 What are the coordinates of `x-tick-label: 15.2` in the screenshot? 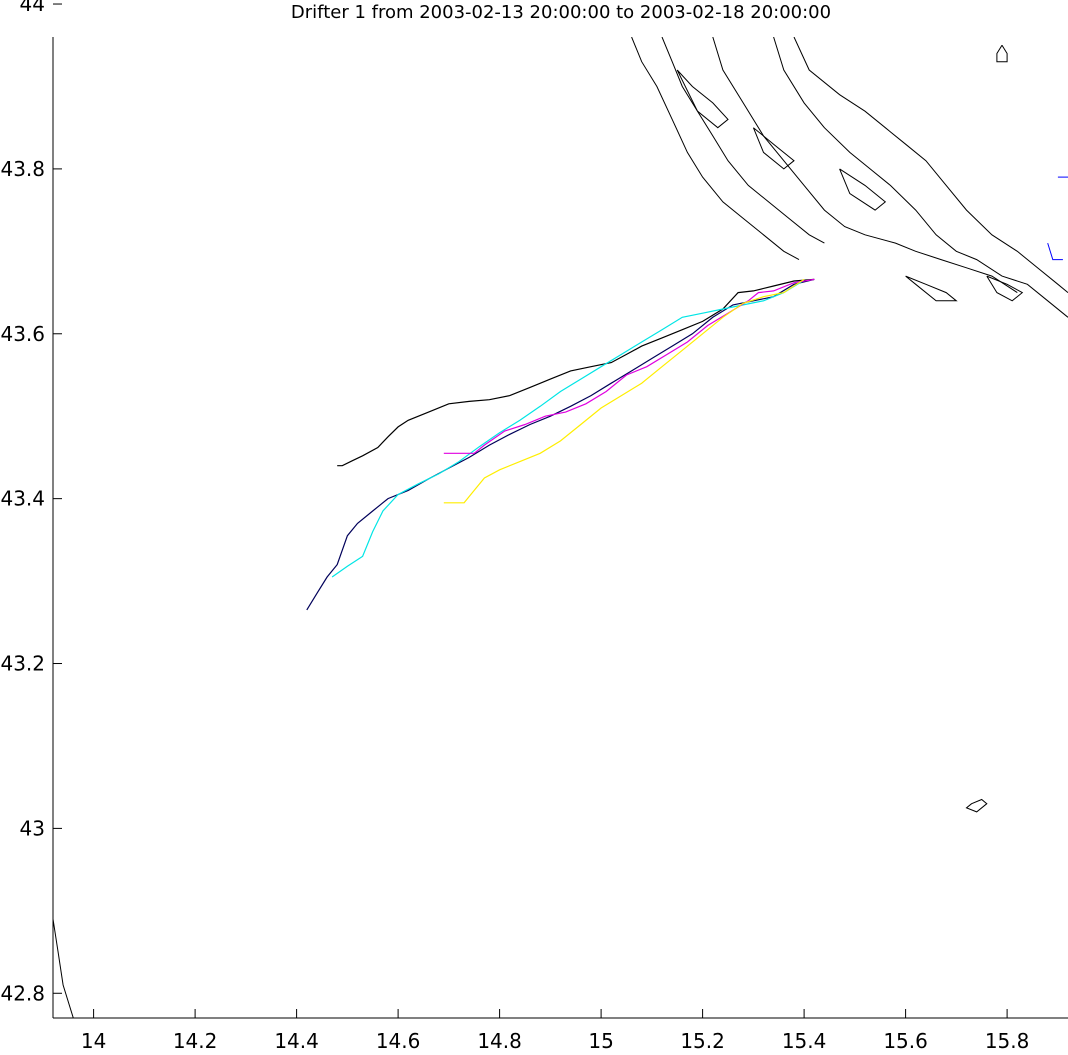 It's located at (702, 1041).